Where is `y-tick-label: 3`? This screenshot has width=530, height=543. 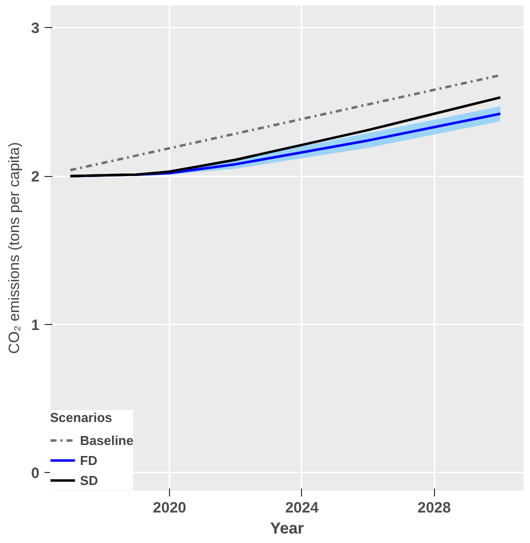 y-tick-label: 3 is located at coordinates (35, 29).